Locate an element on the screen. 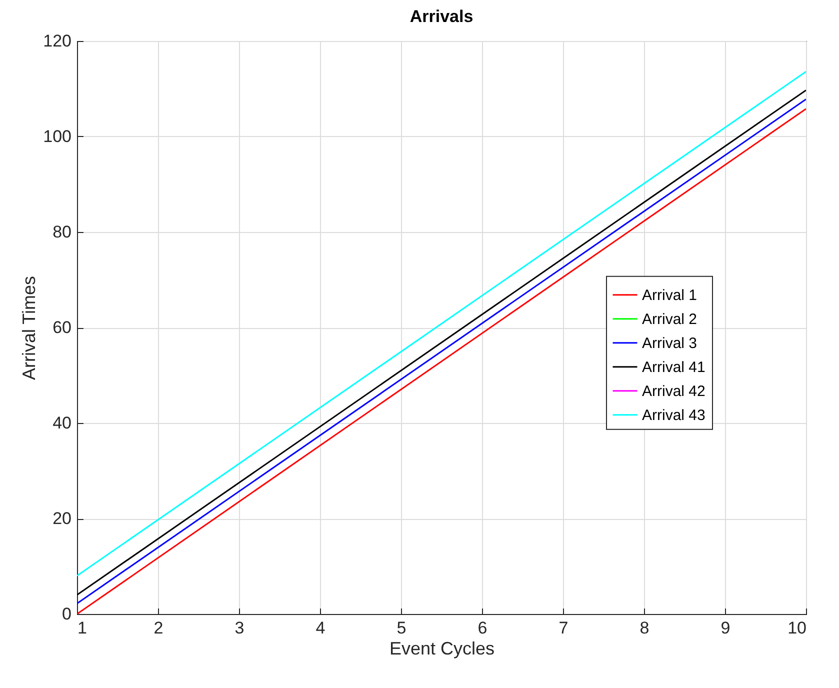 This screenshot has height=688, width=839. legend-label: Arrival 41 is located at coordinates (674, 367).